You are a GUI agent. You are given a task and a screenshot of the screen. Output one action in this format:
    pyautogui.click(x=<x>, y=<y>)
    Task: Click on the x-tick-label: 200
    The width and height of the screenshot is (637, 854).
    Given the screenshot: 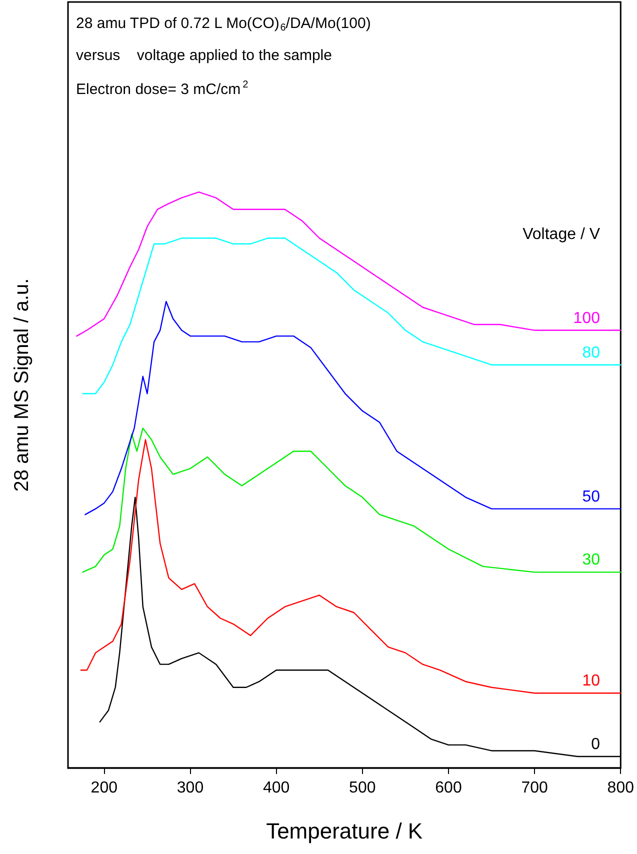 What is the action you would take?
    pyautogui.click(x=104, y=788)
    